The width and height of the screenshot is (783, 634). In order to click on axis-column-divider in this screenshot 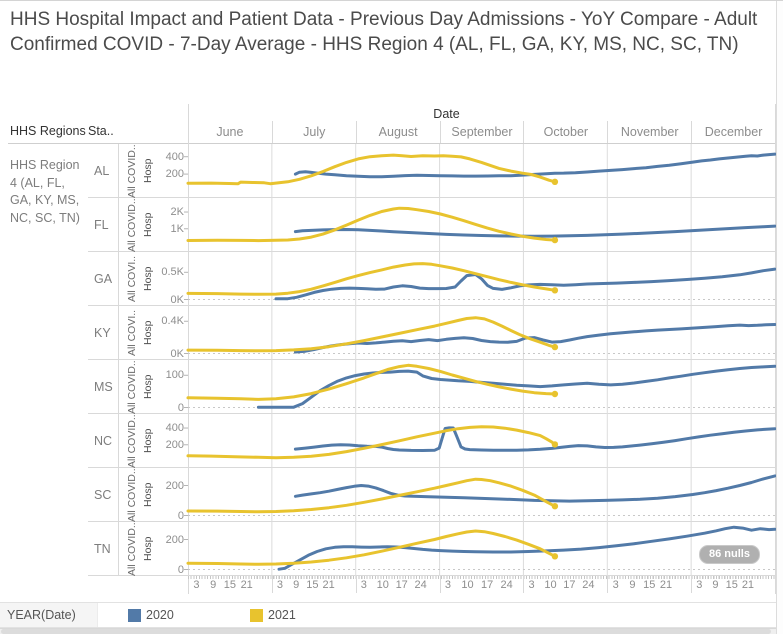, I will do `click(118, 360)`.